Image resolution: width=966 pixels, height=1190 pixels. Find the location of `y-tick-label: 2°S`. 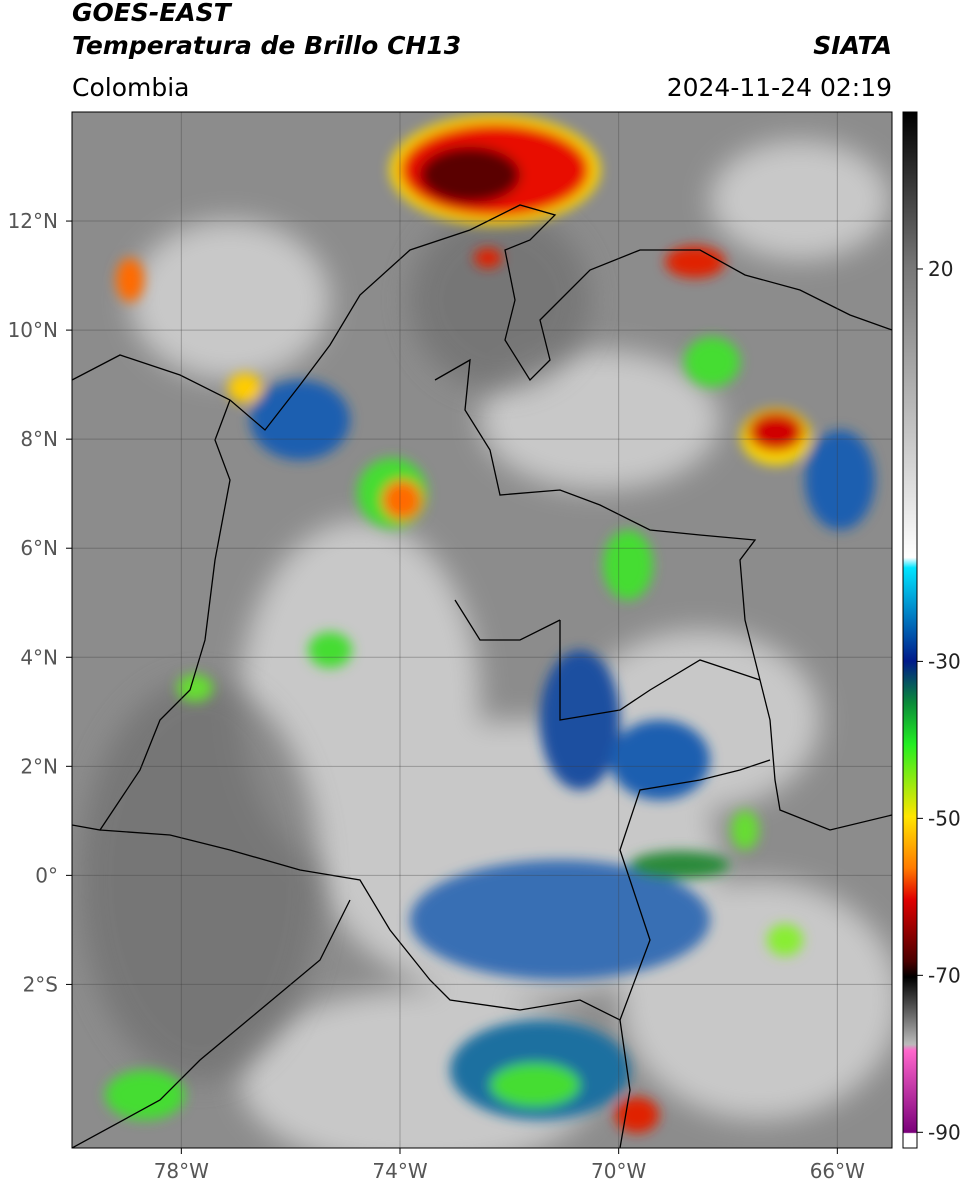

y-tick-label: 2°S is located at coordinates (40, 984).